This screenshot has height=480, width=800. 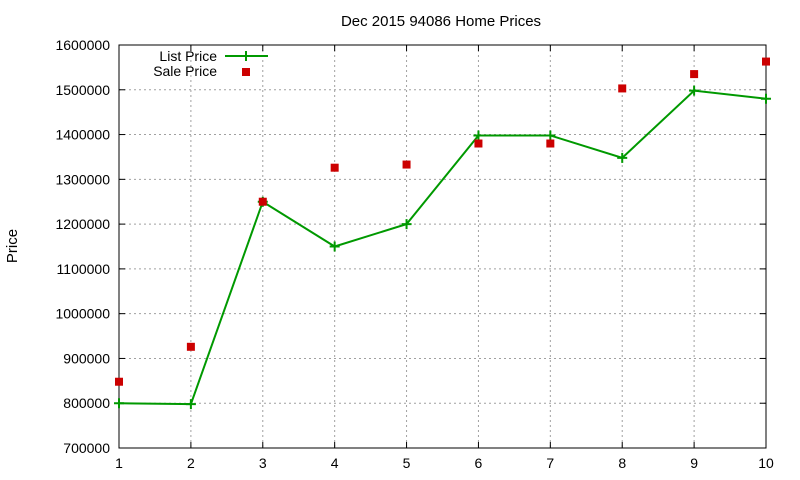 I want to click on legend-marker-list-price, so click(x=246, y=56).